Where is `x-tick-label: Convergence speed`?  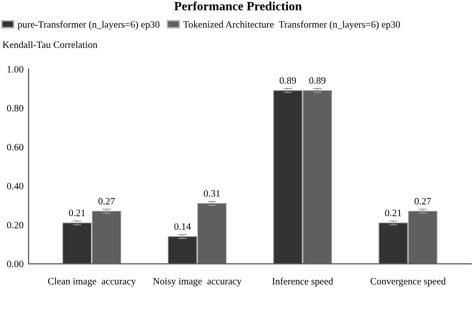 x-tick-label: Convergence speed is located at coordinates (408, 282).